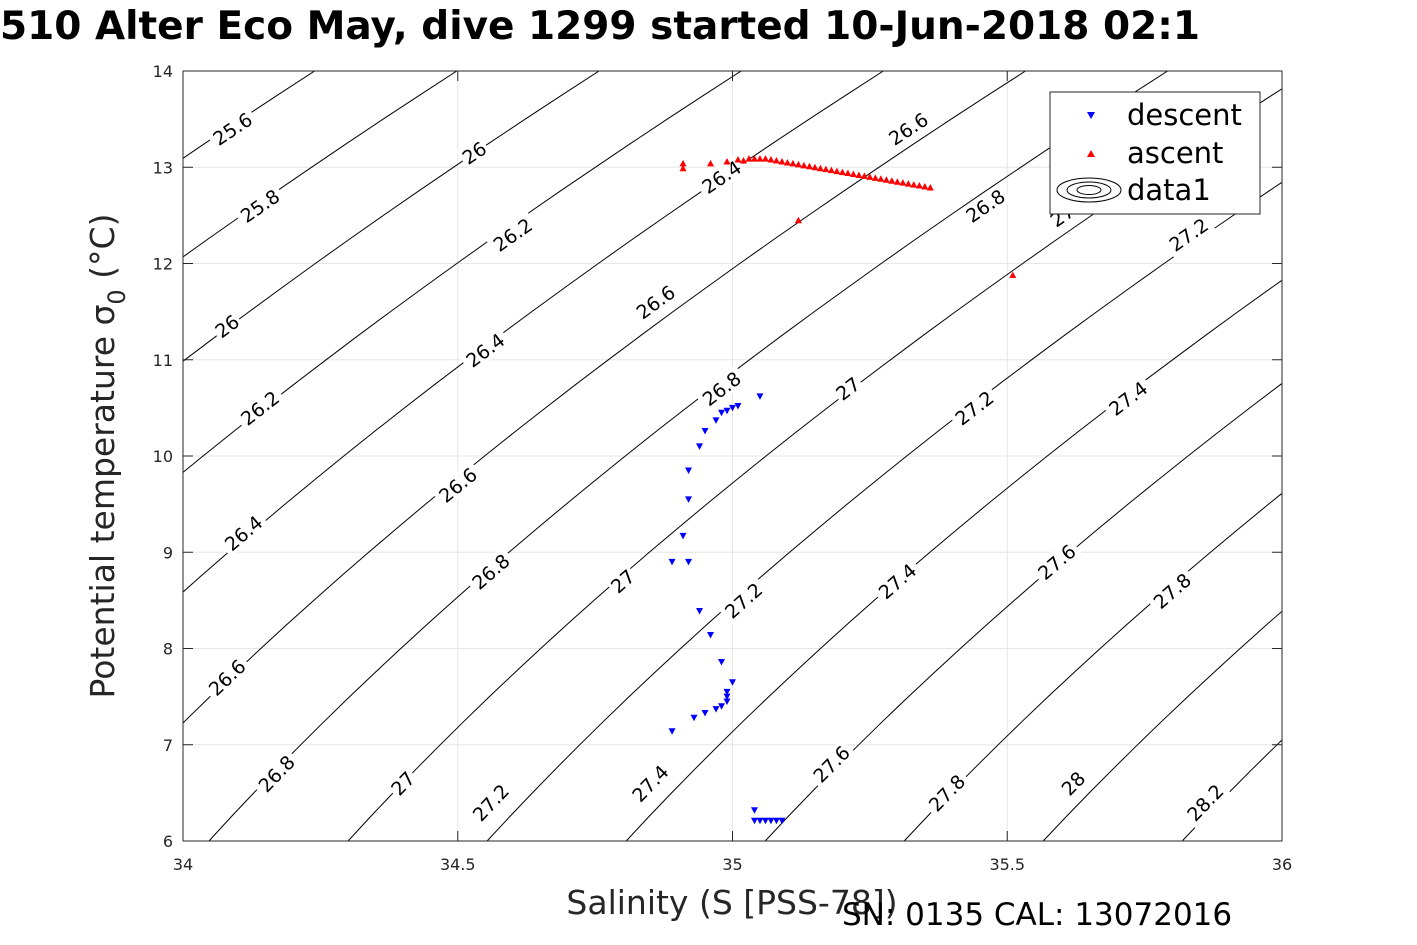 The width and height of the screenshot is (1417, 945). Describe the element at coordinates (117, 296) in the screenshot. I see `y-axis-label-subscript: 0` at that location.